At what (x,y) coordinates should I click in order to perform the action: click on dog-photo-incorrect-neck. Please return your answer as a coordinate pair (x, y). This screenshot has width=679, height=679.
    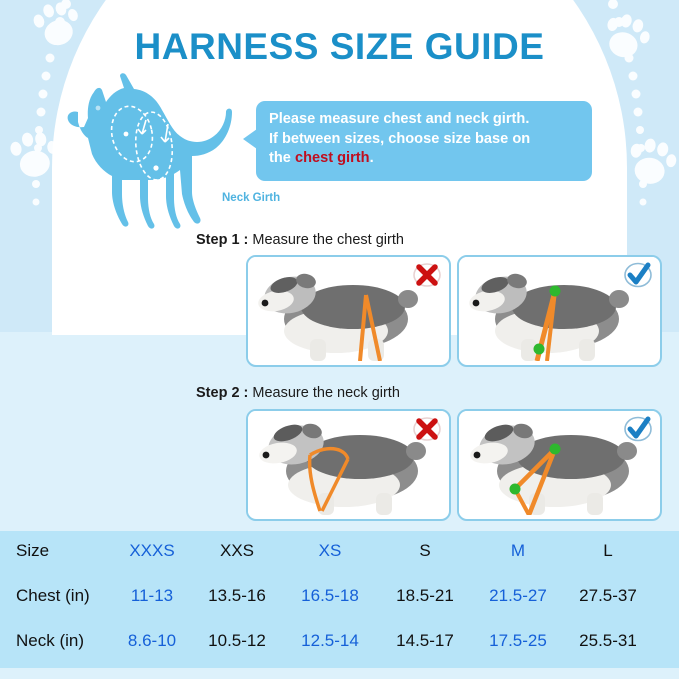
    Looking at the image, I should click on (346, 463).